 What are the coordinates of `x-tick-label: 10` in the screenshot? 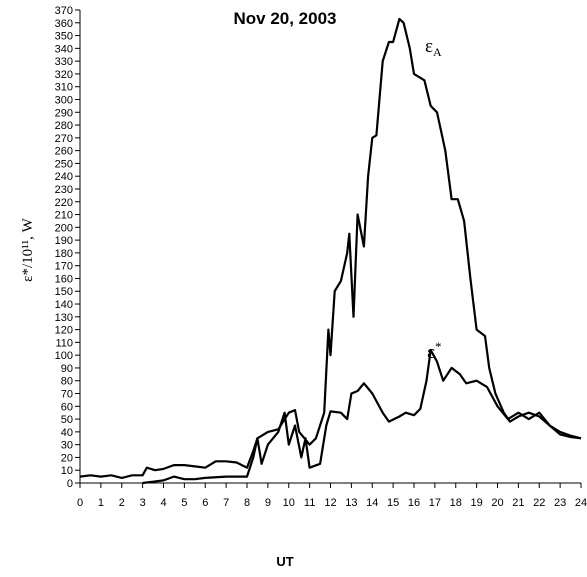 It's located at (289, 503).